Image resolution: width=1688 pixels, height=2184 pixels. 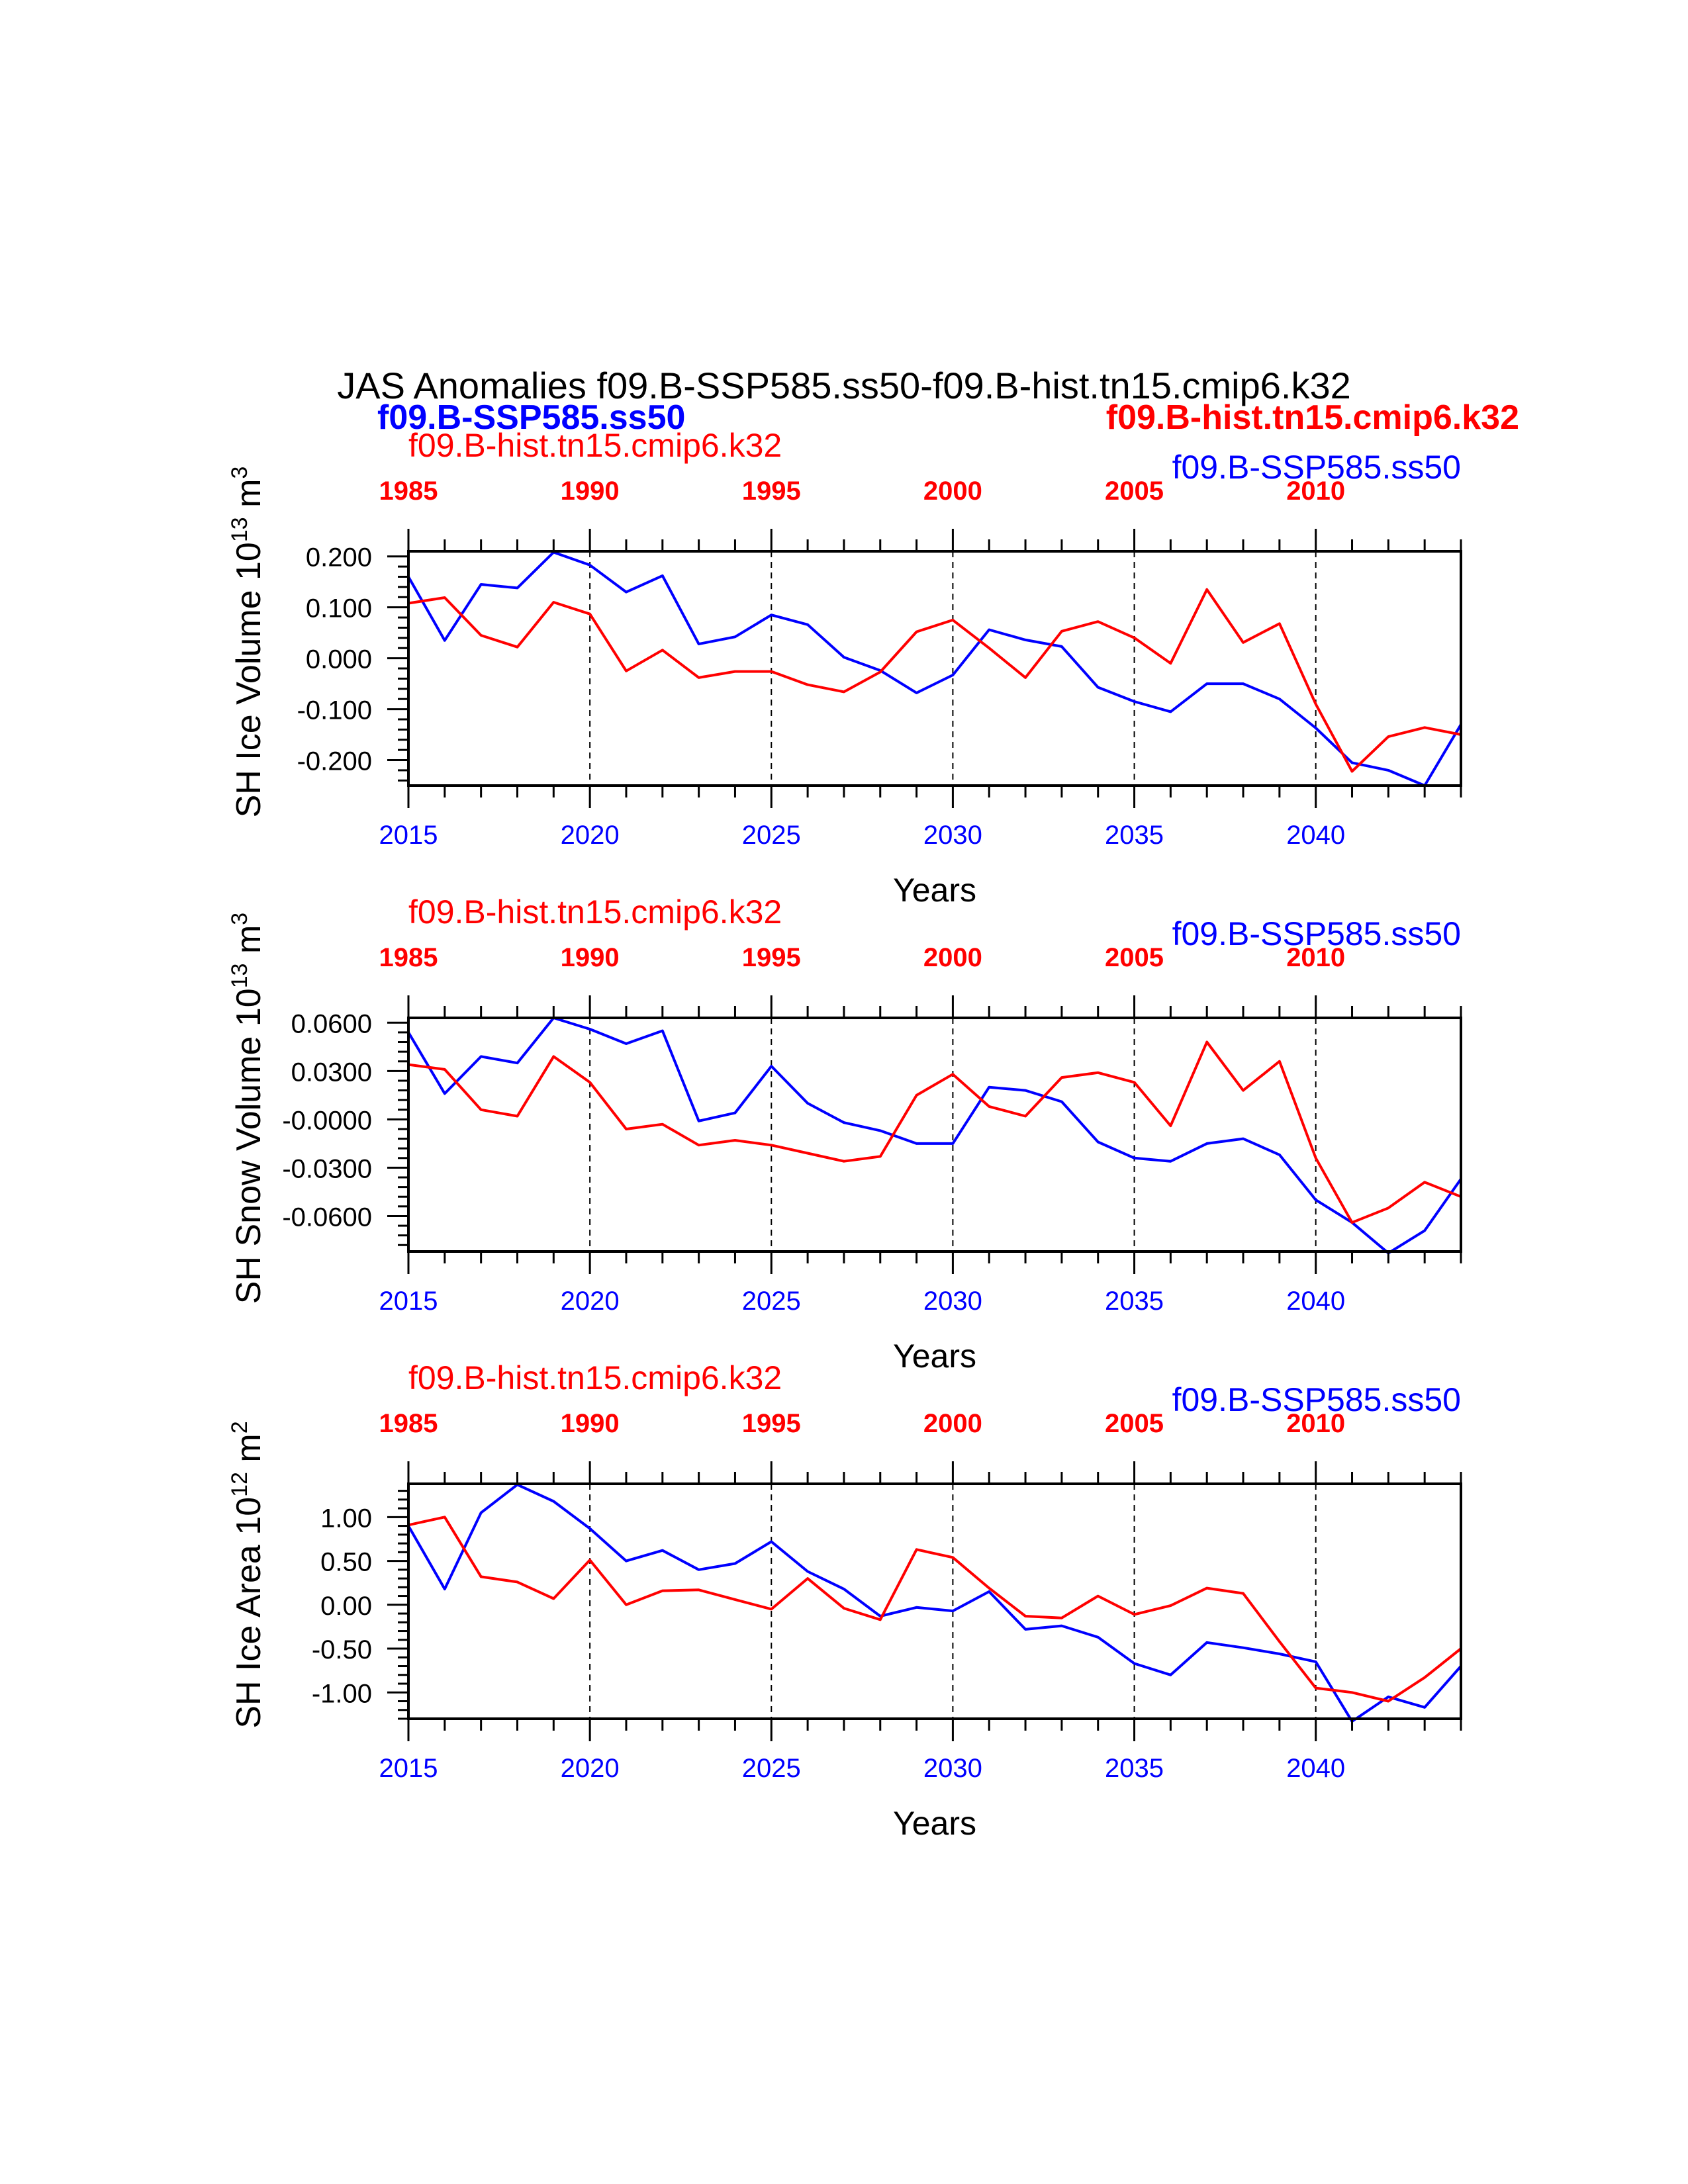 What do you see at coordinates (339, 608) in the screenshot?
I see `y-tick-label: 0.100` at bounding box center [339, 608].